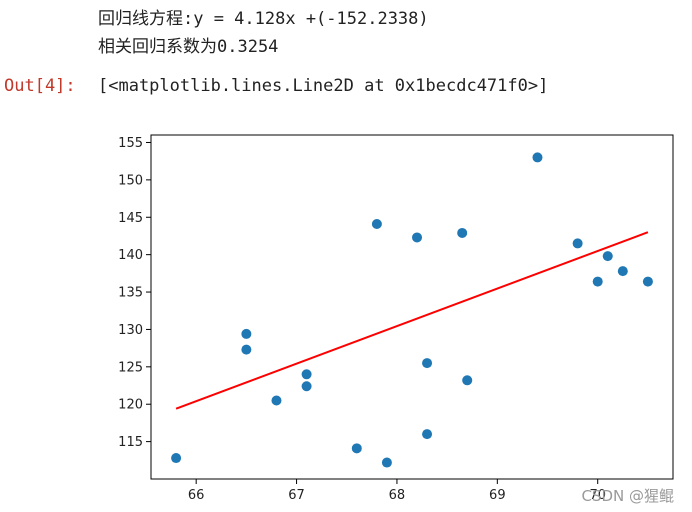 This screenshot has height=512, width=692. Describe the element at coordinates (130, 218) in the screenshot. I see `y-tick-label: 145` at that location.